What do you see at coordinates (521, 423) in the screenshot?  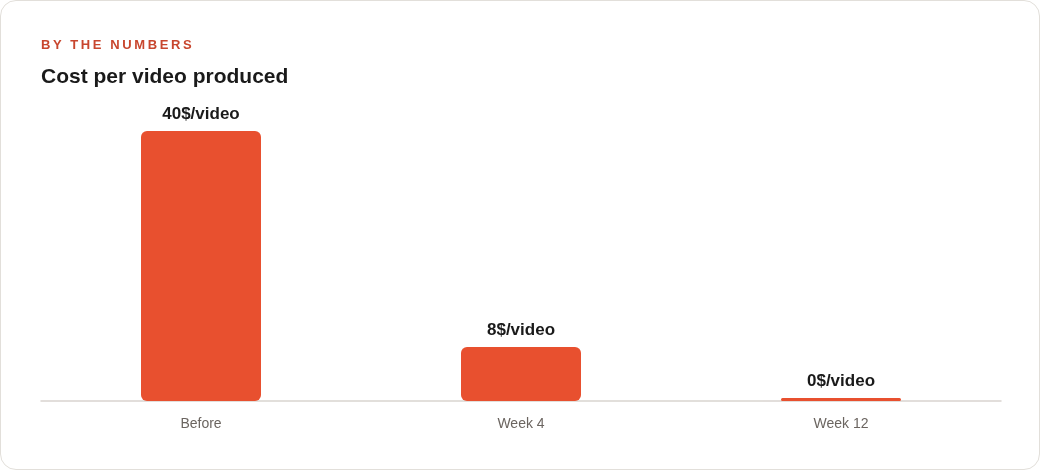 I see `x-tick-label: Week 4` at bounding box center [521, 423].